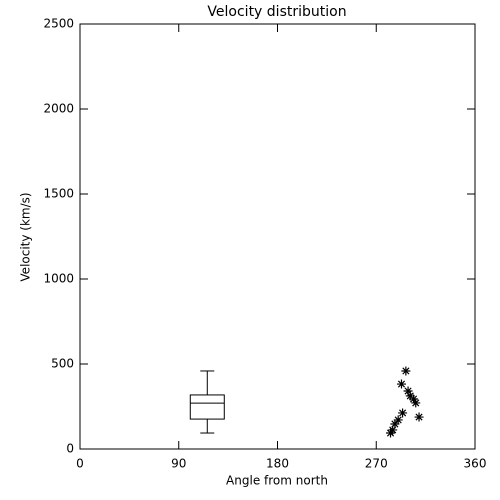 The width and height of the screenshot is (500, 500). Describe the element at coordinates (58, 194) in the screenshot. I see `y-tick-label: 1500` at that location.